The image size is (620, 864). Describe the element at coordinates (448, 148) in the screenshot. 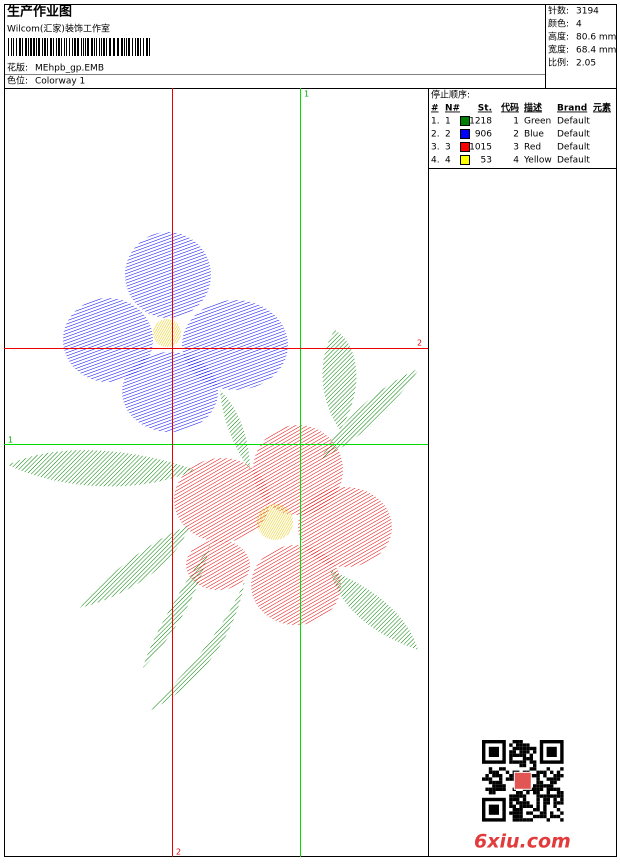

I see `row-n: 3` at that location.